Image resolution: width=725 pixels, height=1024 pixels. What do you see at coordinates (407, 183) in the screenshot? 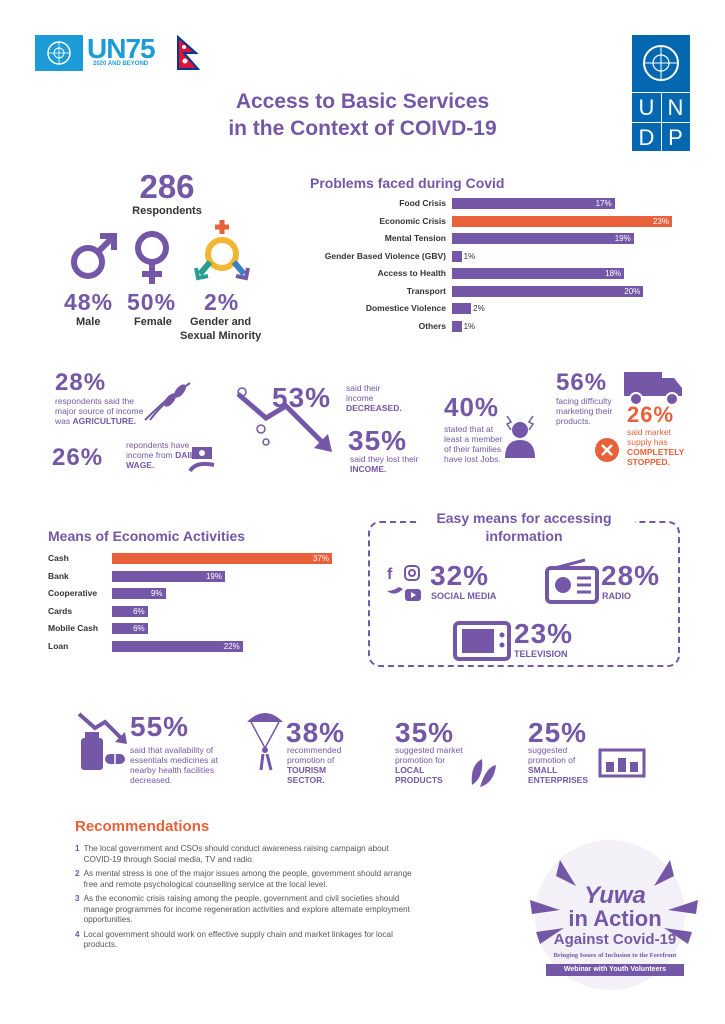
I see `problems-title: Problems faced during Covid` at bounding box center [407, 183].